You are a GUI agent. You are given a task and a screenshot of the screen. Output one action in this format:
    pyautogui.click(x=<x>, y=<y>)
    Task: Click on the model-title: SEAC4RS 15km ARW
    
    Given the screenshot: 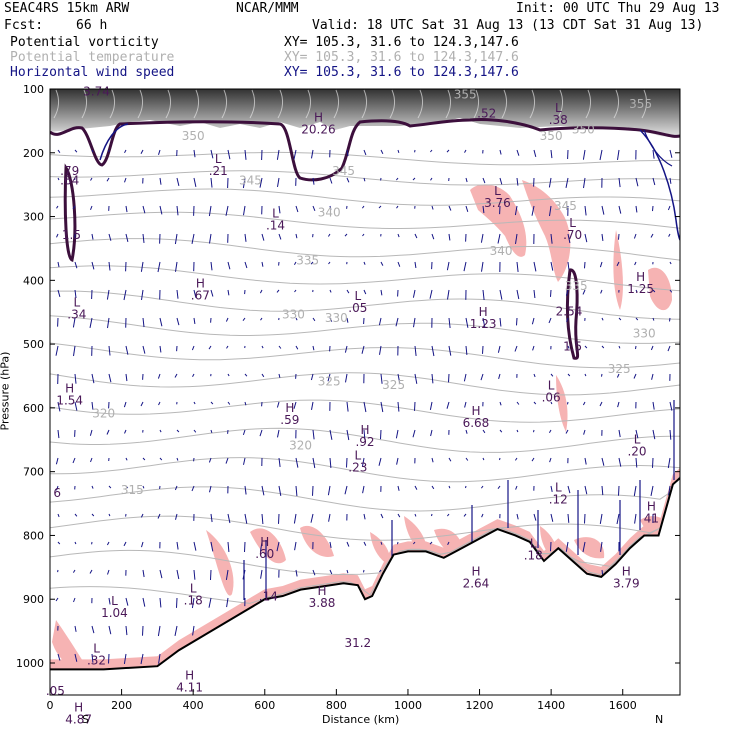 What is the action you would take?
    pyautogui.click(x=67, y=8)
    